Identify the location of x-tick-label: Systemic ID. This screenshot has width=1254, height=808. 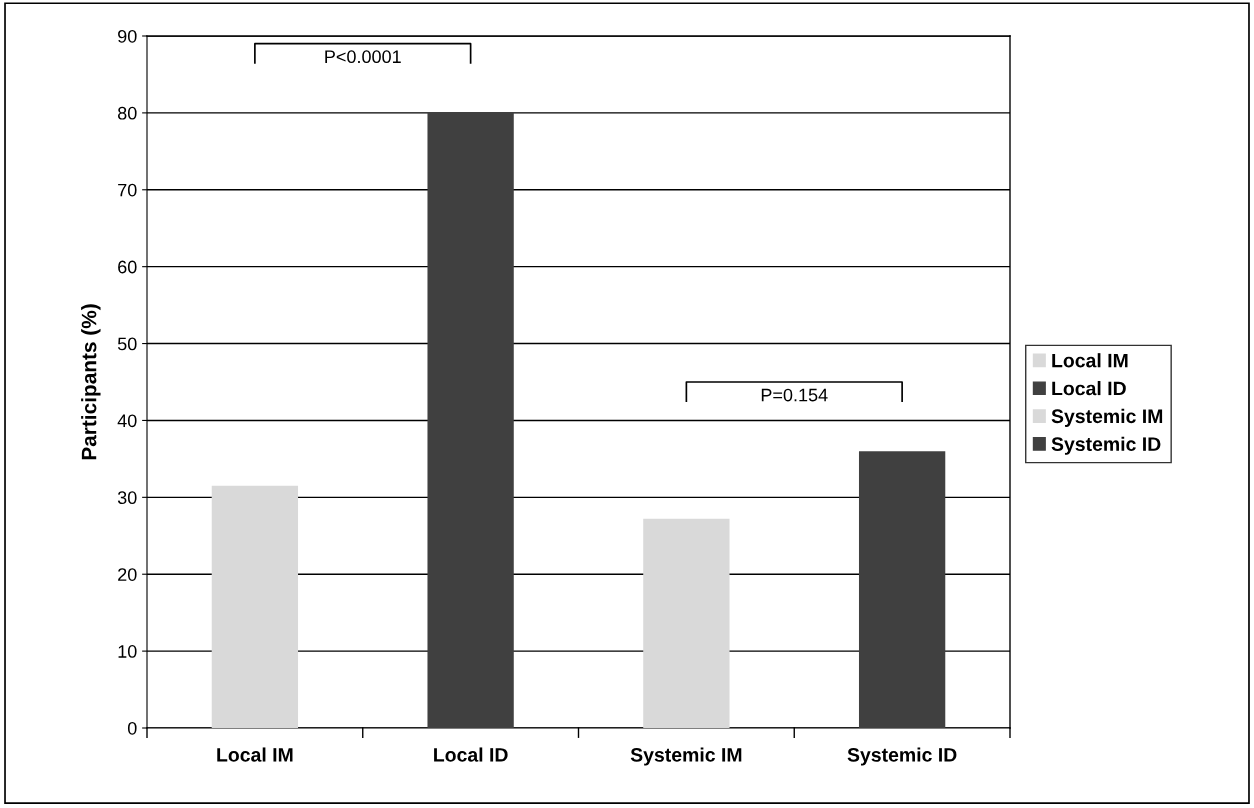
(902, 756).